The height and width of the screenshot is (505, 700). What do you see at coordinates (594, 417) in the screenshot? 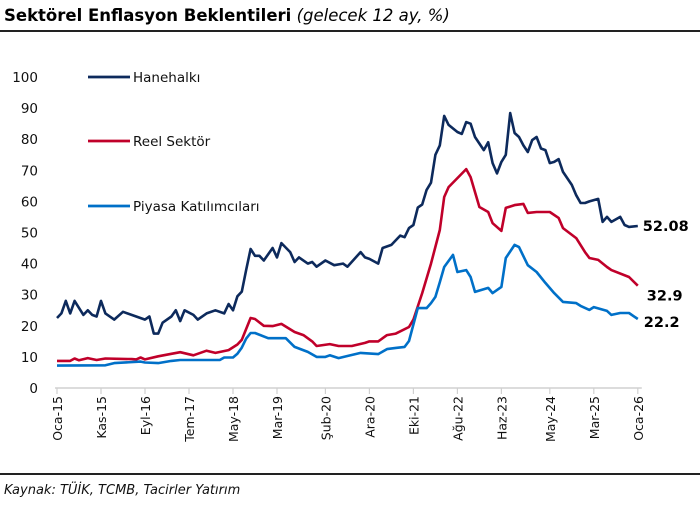
I see `x-tick-label: Mar-25` at bounding box center [594, 417].